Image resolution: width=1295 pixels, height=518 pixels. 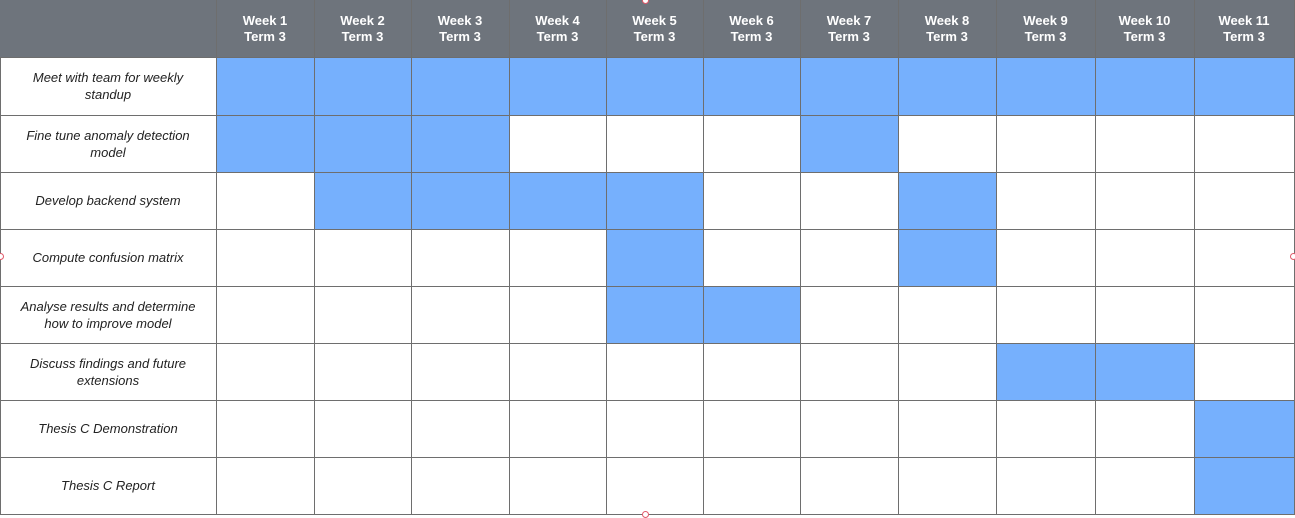 What do you see at coordinates (1144, 20) in the screenshot?
I see `week-label: Week 10` at bounding box center [1144, 20].